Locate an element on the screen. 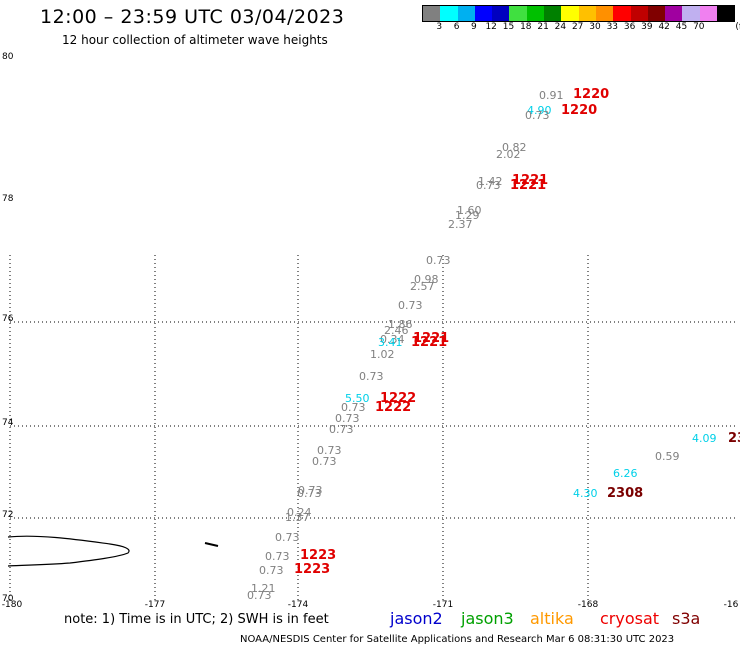 The width and height of the screenshot is (740, 650). swh-value: 3.41 is located at coordinates (390, 342).